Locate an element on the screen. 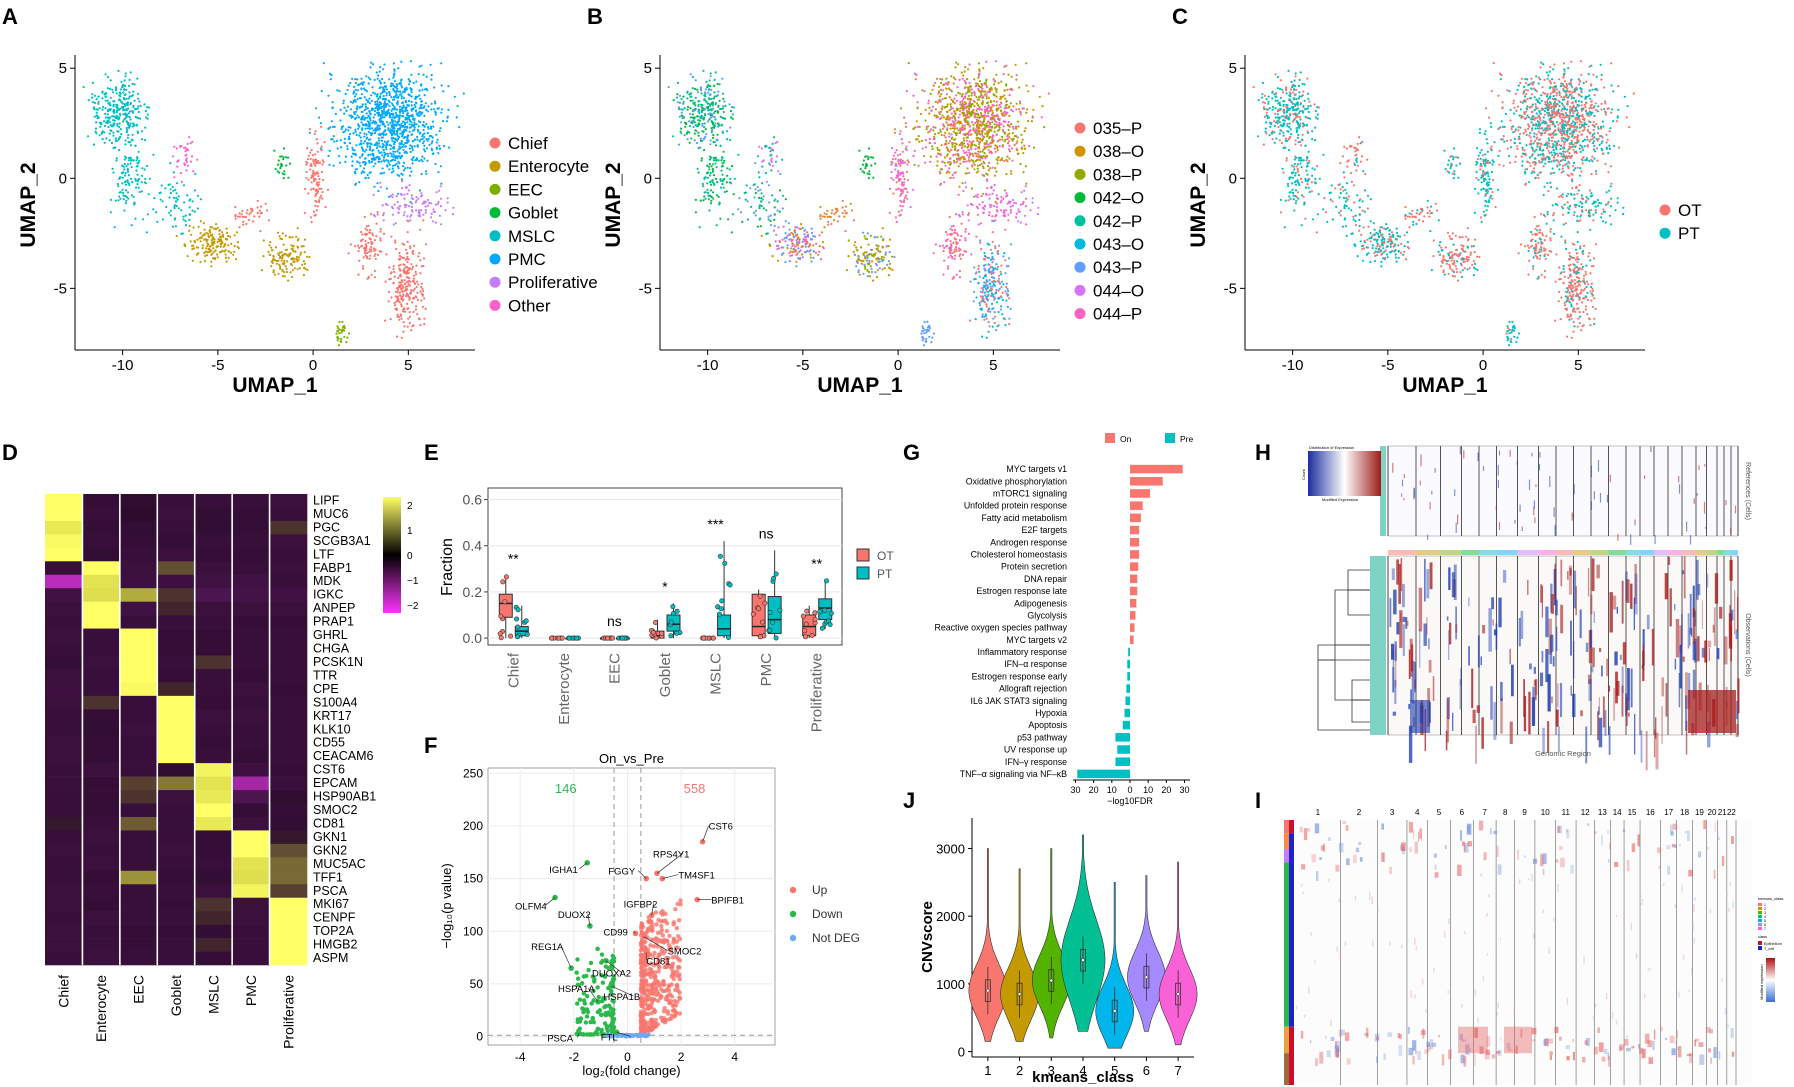 Image resolution: width=1794 pixels, height=1087 pixels. legend-swatch is located at coordinates (495, 213).